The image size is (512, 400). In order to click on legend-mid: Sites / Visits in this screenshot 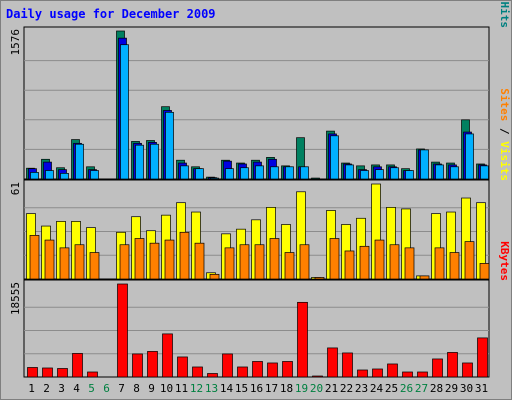, I will do `click(504, 134)`.